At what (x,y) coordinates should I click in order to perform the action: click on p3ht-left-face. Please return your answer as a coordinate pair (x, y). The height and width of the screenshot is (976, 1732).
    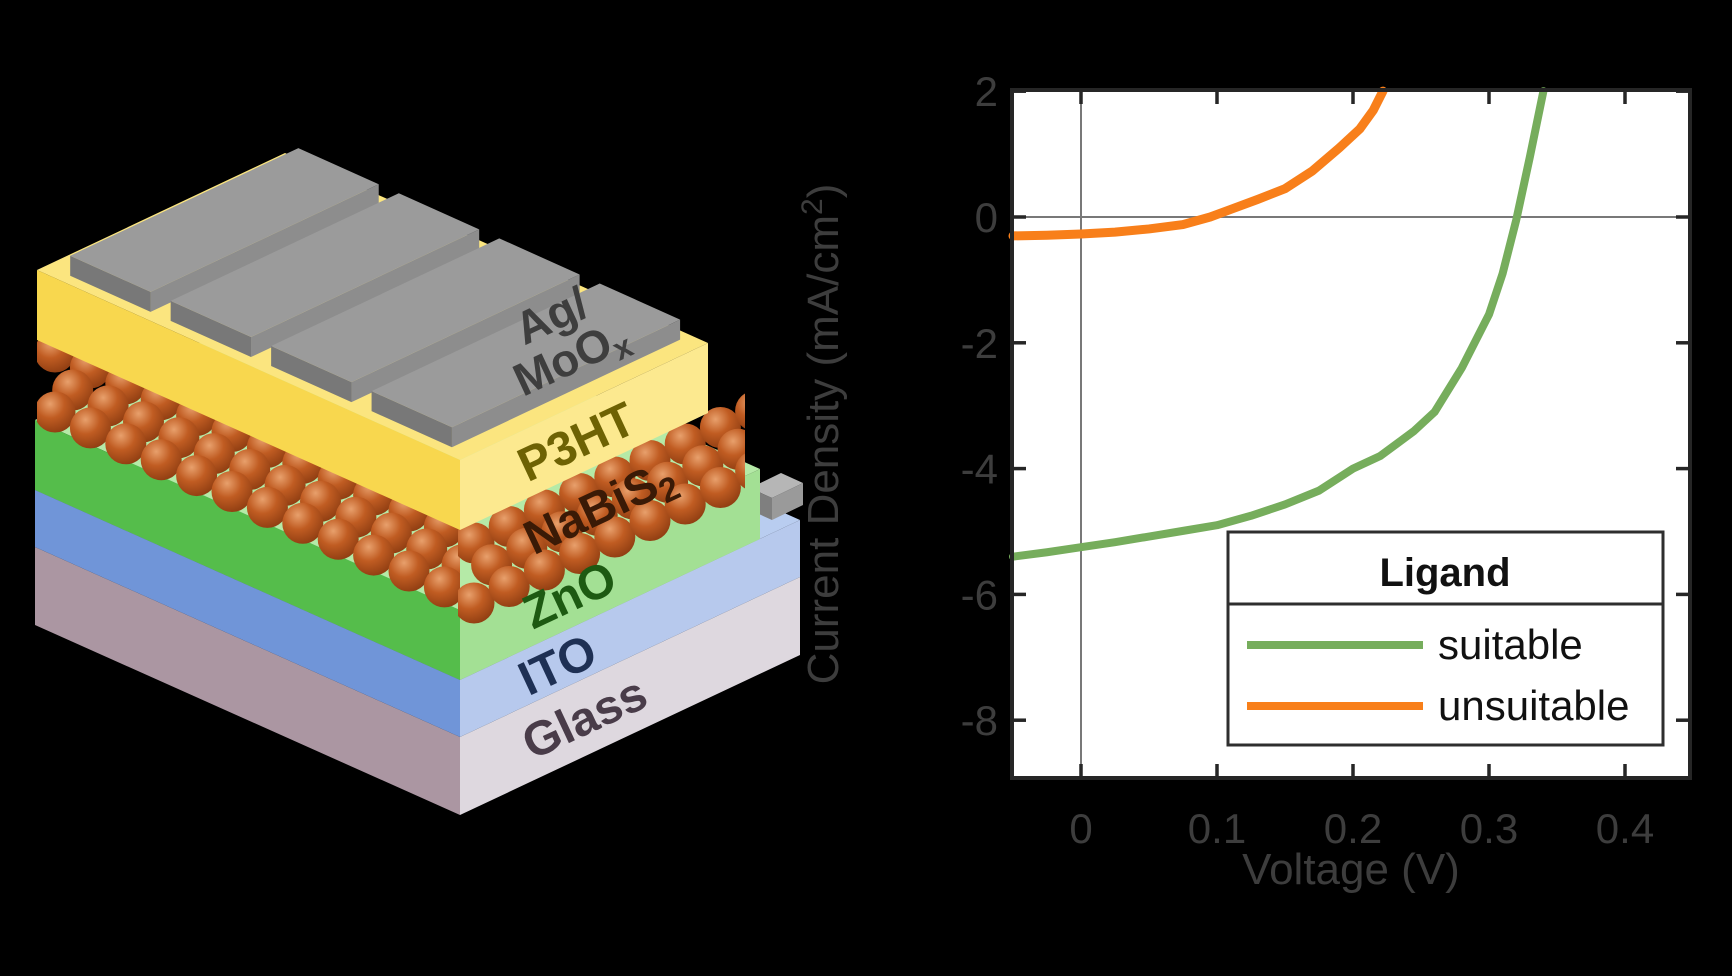
    Looking at the image, I should click on (248, 400).